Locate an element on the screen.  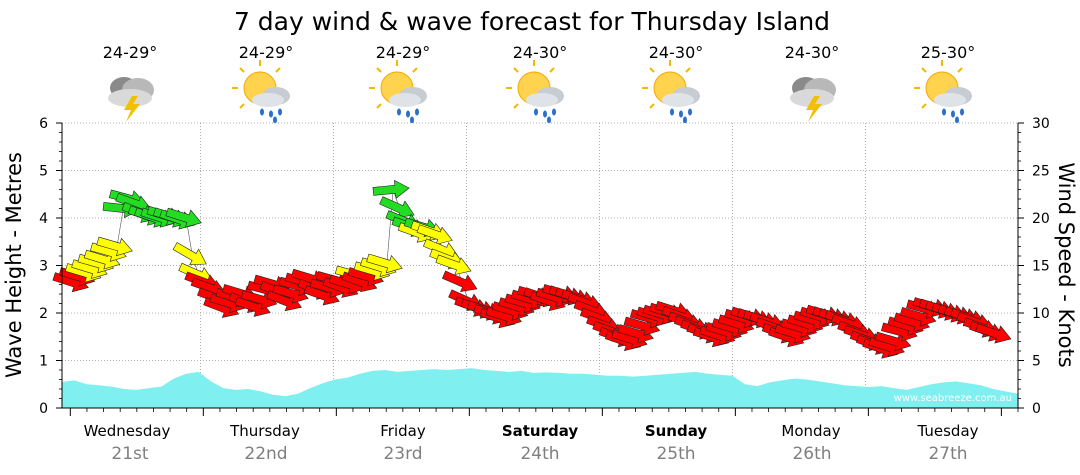
y-tick-label-right: 25 is located at coordinates (1041, 172).